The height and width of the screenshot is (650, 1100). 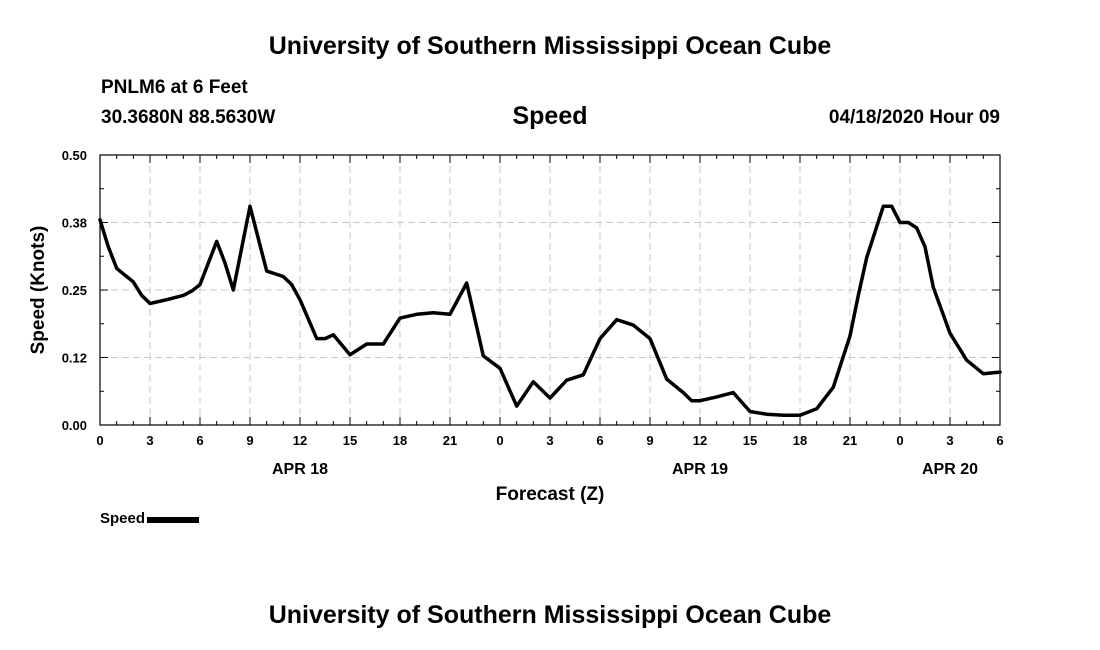 I want to click on legend-swatch-speed, so click(x=173, y=520).